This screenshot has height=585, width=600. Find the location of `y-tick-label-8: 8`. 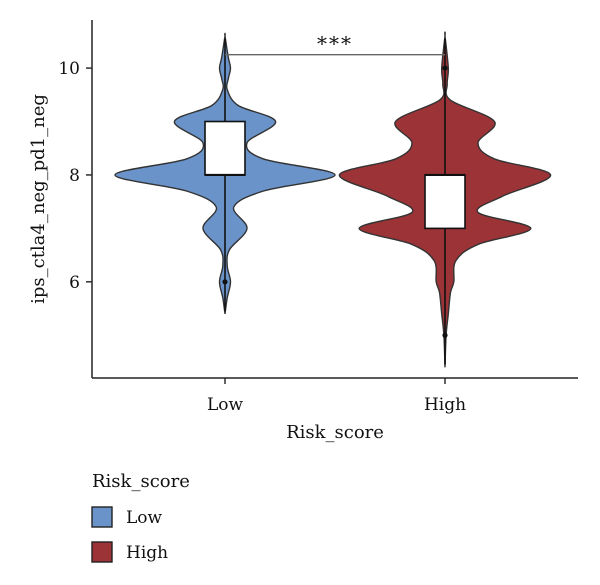

y-tick-label-8: 8 is located at coordinates (74, 176).